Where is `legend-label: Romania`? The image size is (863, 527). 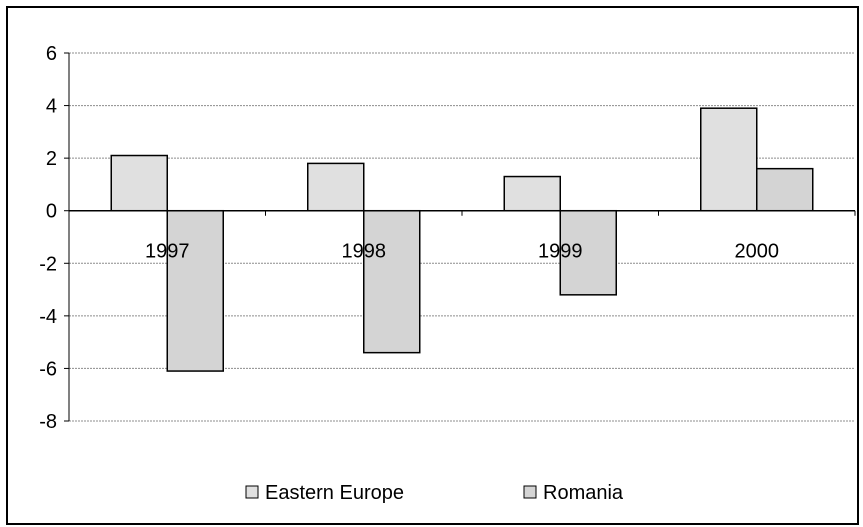
legend-label: Romania is located at coordinates (583, 493).